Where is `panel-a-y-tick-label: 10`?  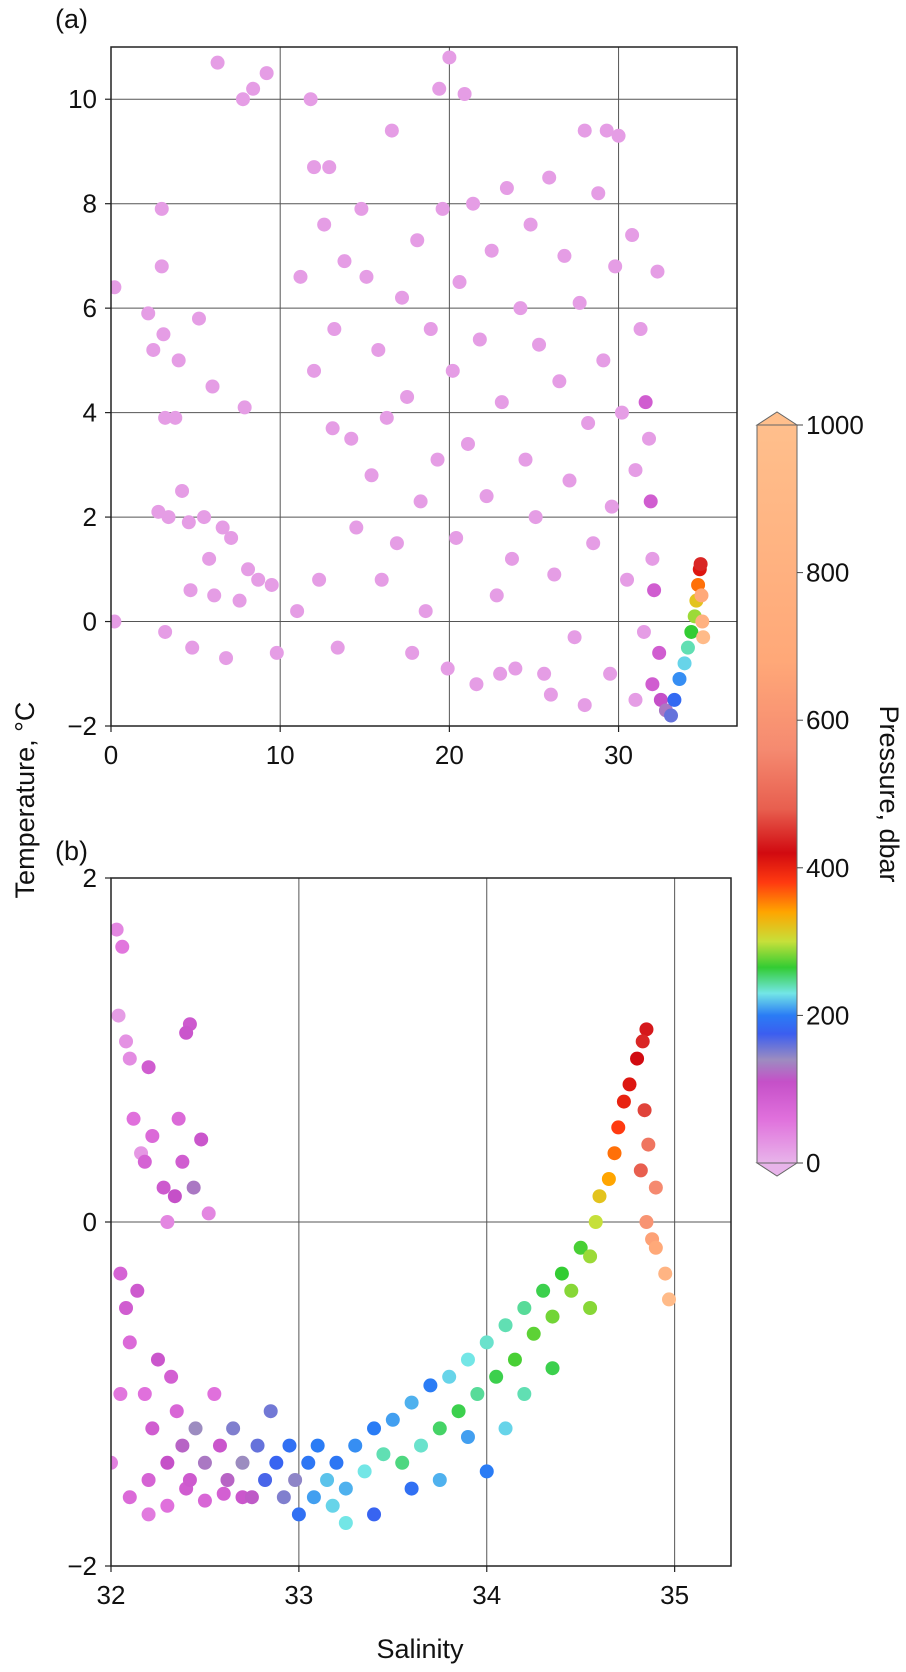
panel-a-y-tick-label: 10 is located at coordinates (82, 99).